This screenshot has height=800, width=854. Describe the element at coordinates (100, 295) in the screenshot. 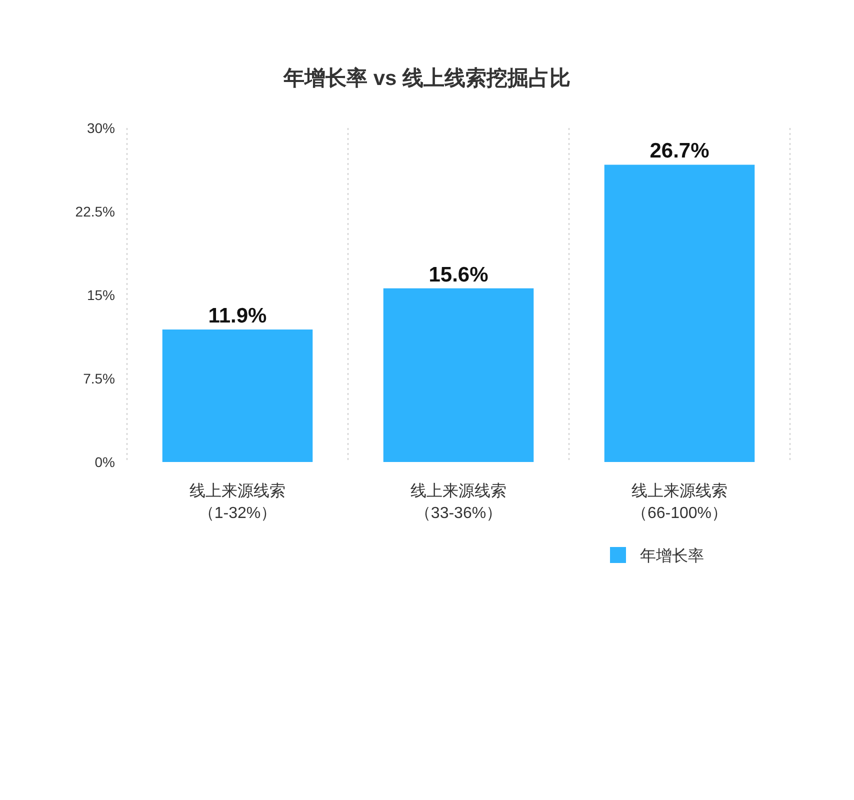

I see `y-tick-label: 15%` at that location.